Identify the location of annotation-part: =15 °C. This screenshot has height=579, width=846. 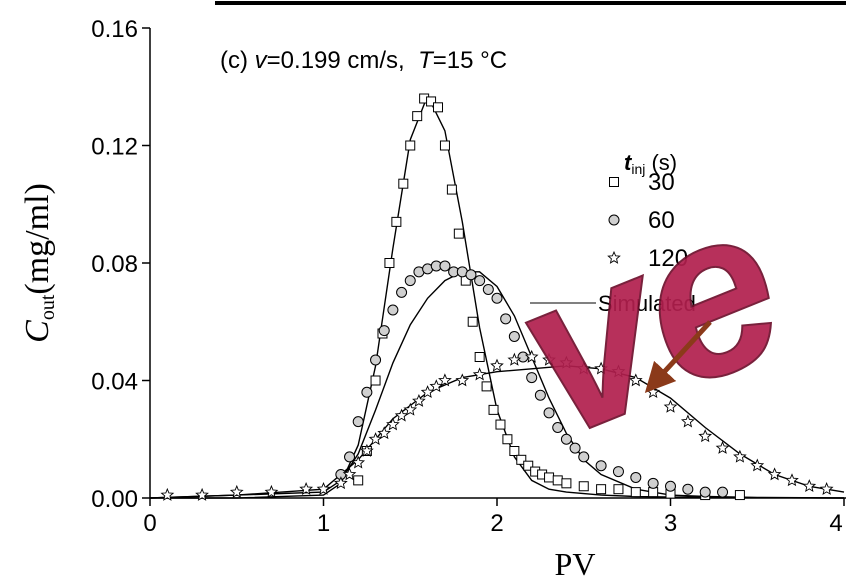
(470, 60).